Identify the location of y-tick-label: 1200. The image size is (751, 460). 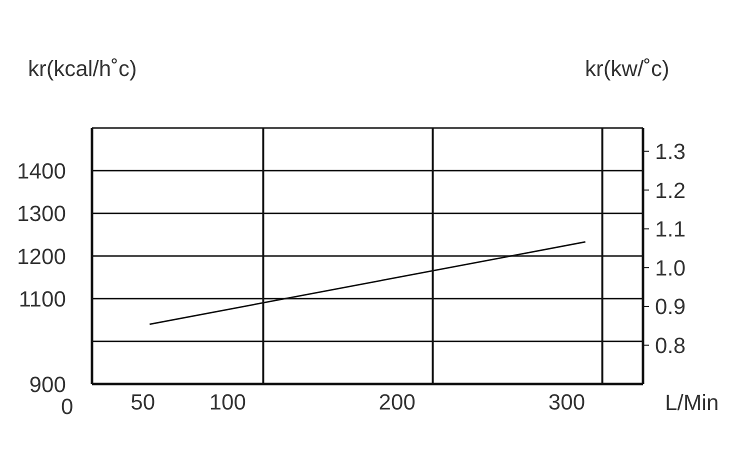
(41, 256).